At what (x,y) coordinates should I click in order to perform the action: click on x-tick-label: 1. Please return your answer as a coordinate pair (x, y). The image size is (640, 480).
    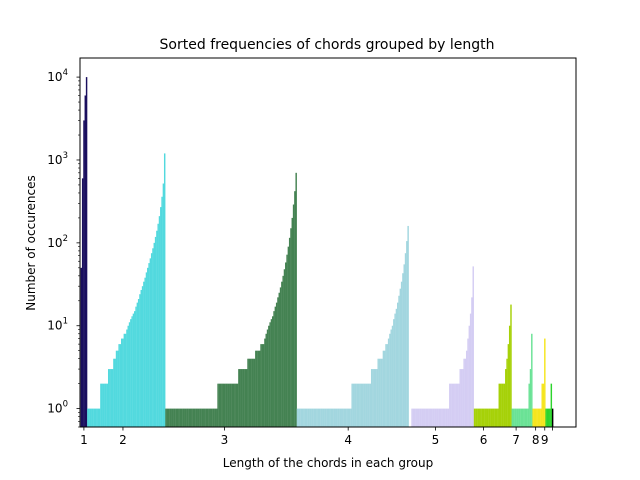
    Looking at the image, I should click on (84, 440).